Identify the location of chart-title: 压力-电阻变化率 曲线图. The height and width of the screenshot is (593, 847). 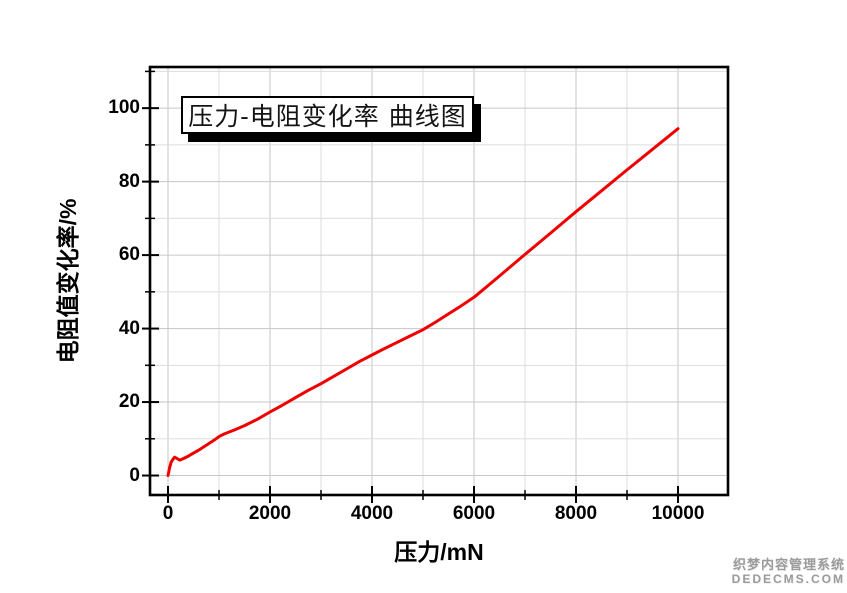
(327, 116).